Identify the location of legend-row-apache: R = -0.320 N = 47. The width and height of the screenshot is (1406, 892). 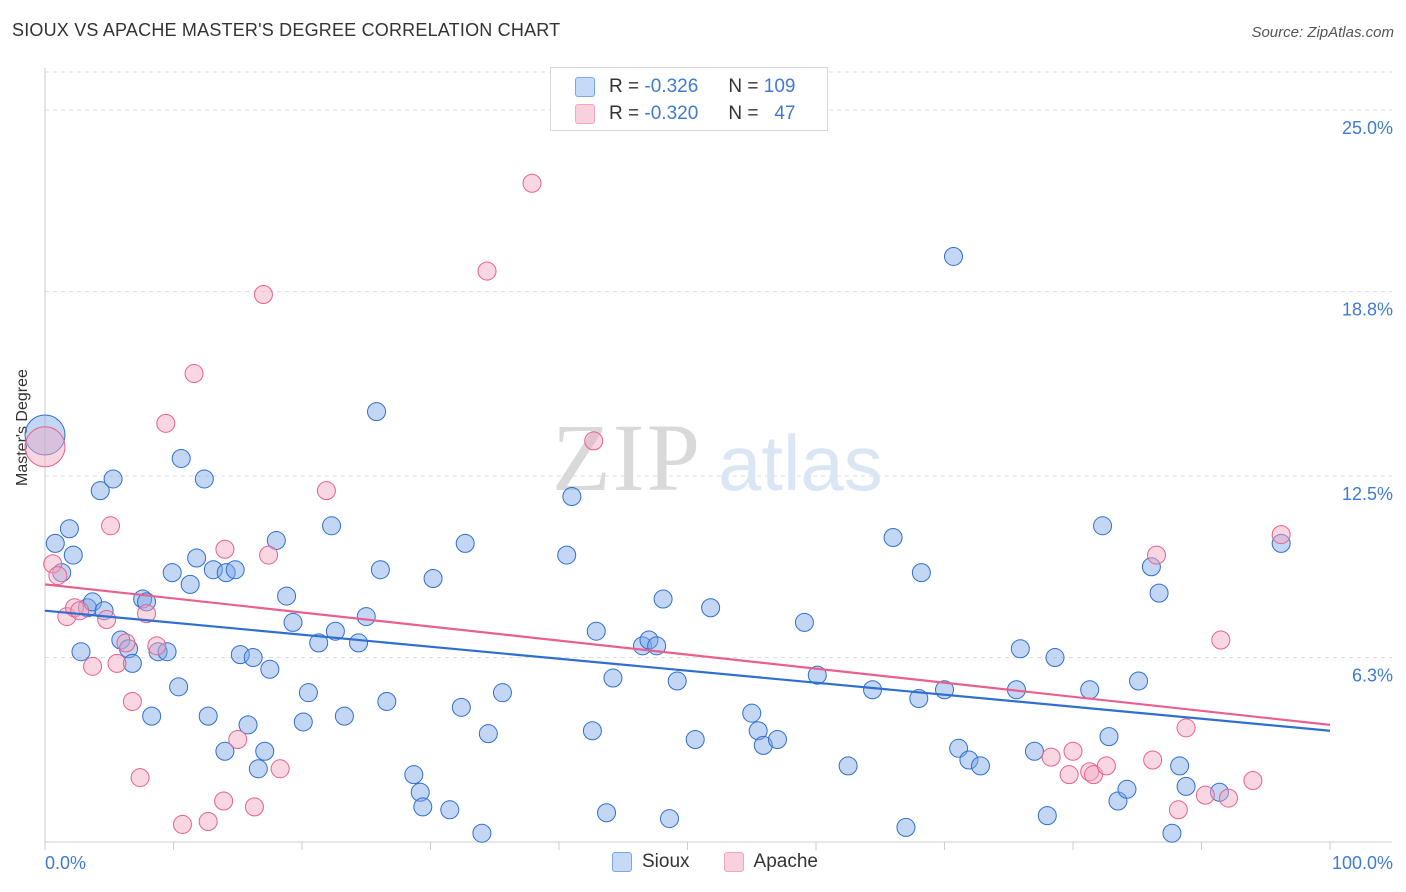
(685, 114).